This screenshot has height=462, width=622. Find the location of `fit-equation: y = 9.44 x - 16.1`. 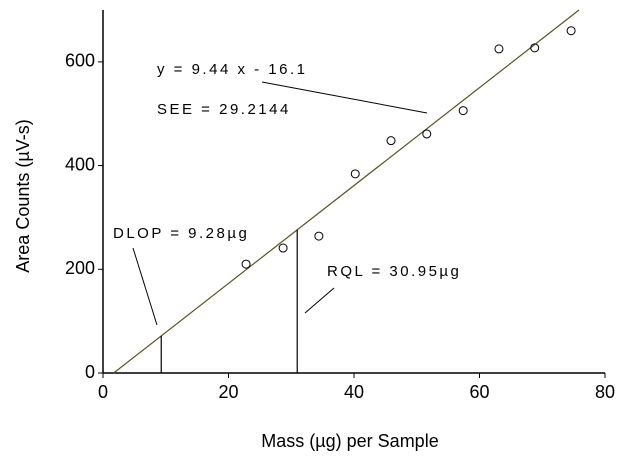

fit-equation: y = 9.44 x - 16.1 is located at coordinates (232, 69).